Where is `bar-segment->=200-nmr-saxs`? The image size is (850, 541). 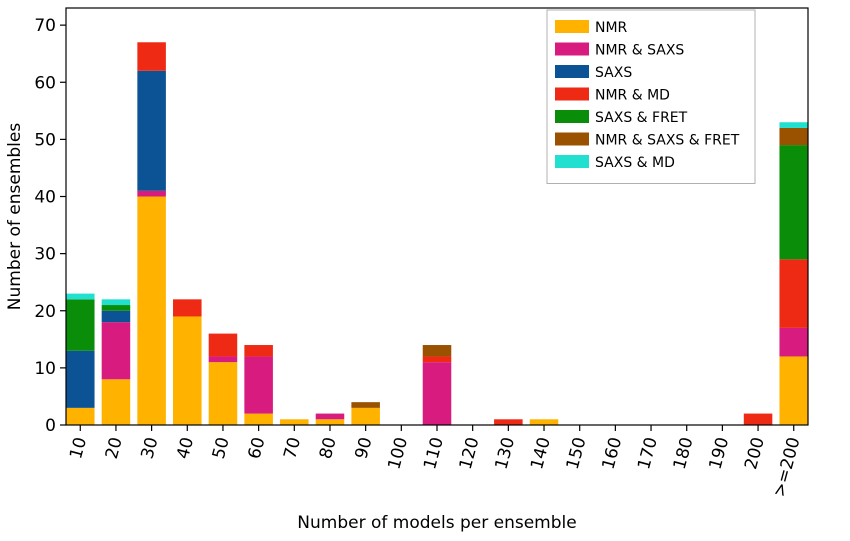
bar-segment->=200-nmr-saxs is located at coordinates (793, 342).